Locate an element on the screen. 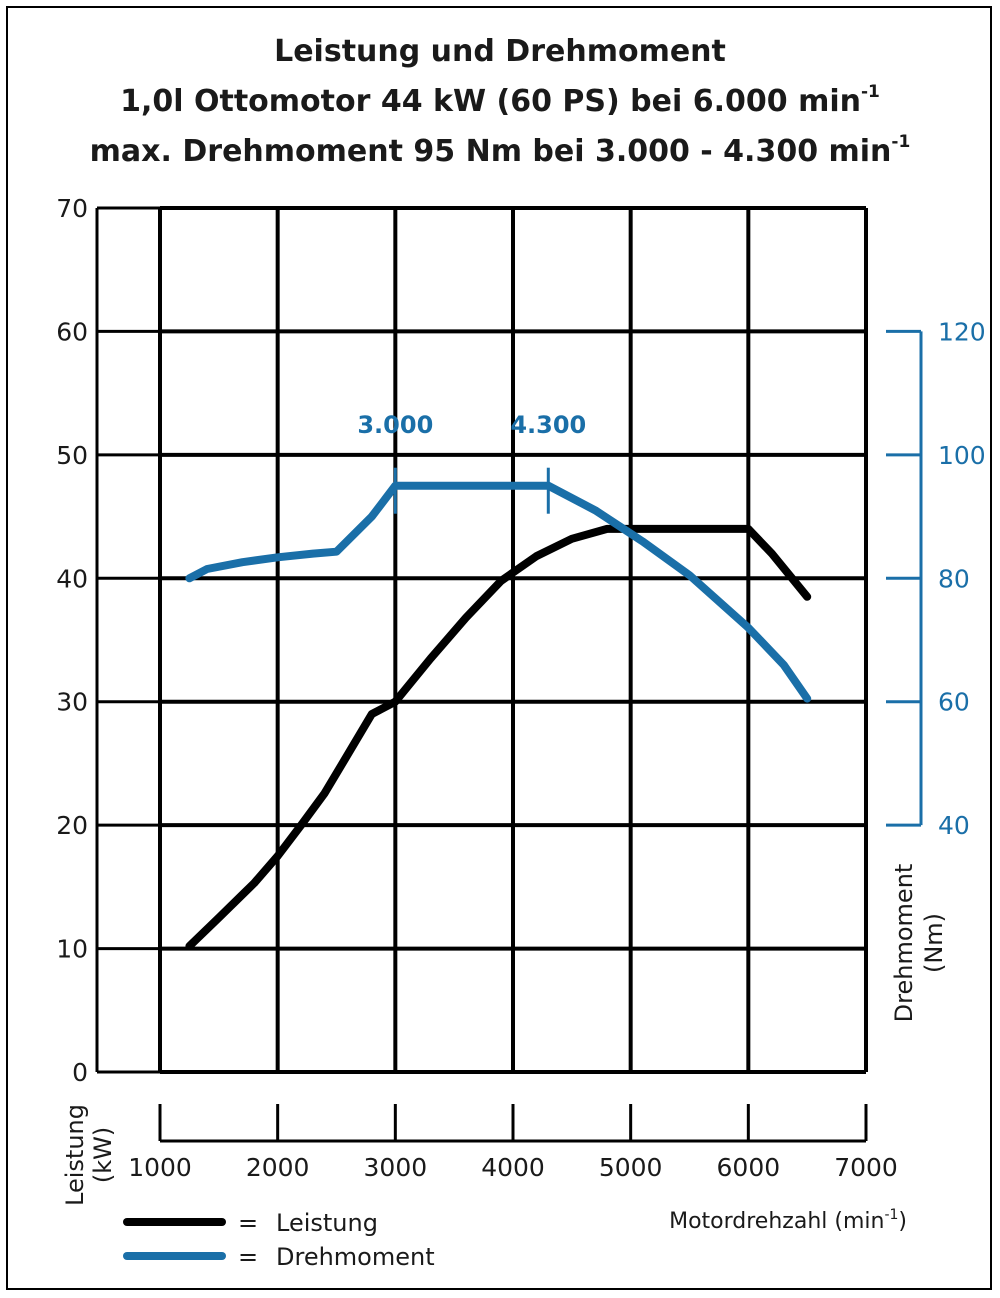  annotation-label: 3.000 is located at coordinates (395, 425).